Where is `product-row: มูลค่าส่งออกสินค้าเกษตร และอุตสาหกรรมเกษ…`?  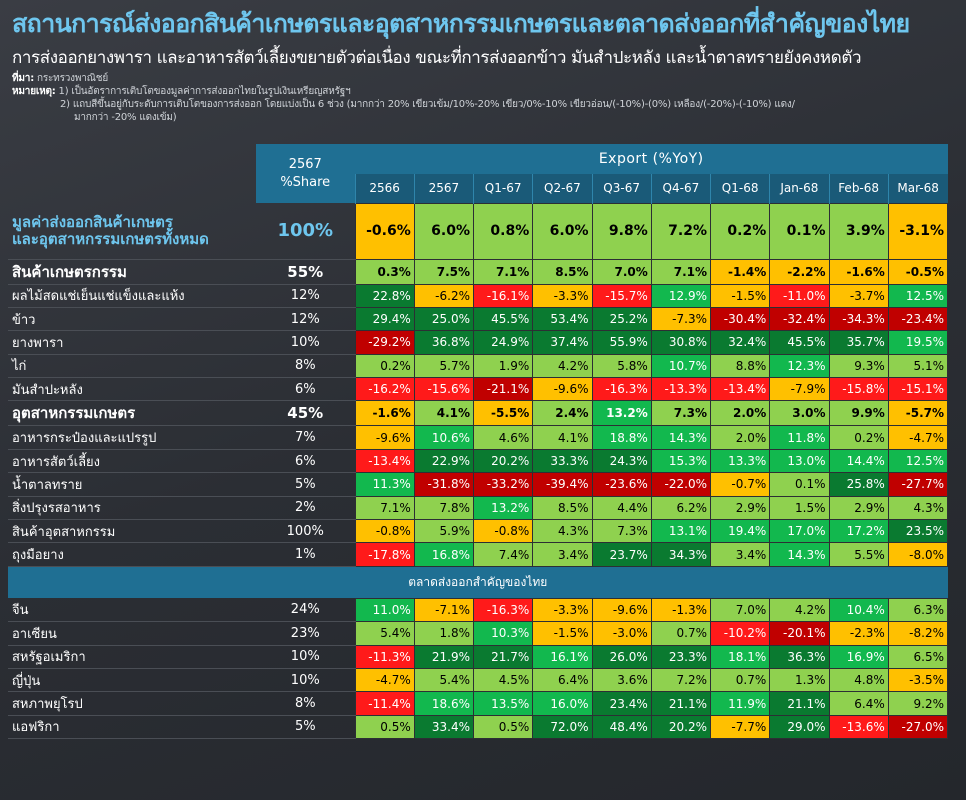
product-row: มูลค่าส่งออกสินค้าเกษตร และอุตสาหกรรมเกษ… is located at coordinates (478, 231).